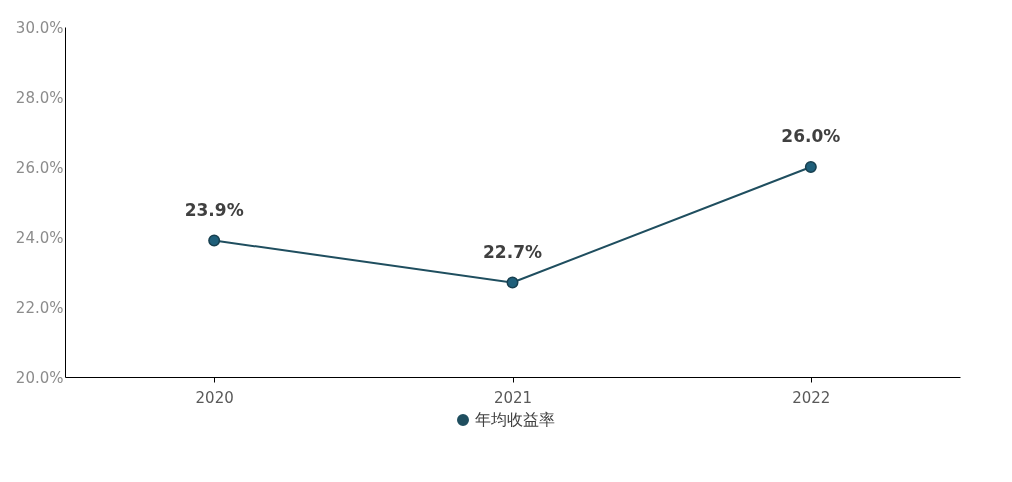  What do you see at coordinates (214, 209) in the screenshot?
I see `data-label: 23.9%` at bounding box center [214, 209].